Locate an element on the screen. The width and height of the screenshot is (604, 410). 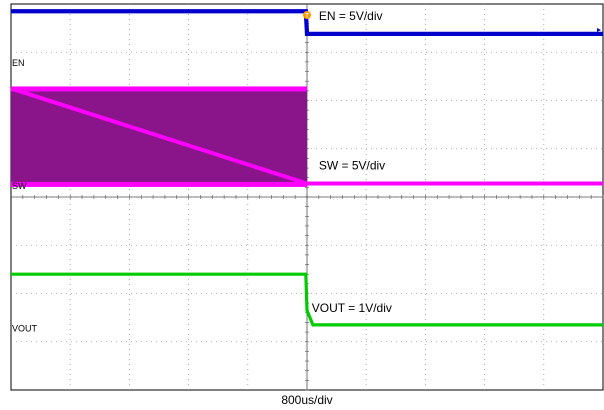
trigger-marker: T is located at coordinates (452, 22).